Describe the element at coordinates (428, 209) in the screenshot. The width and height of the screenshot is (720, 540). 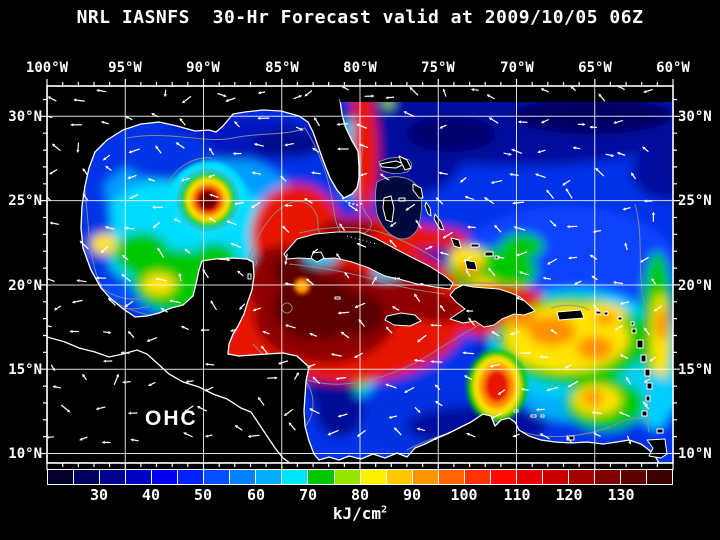
I see `cat-island` at that location.